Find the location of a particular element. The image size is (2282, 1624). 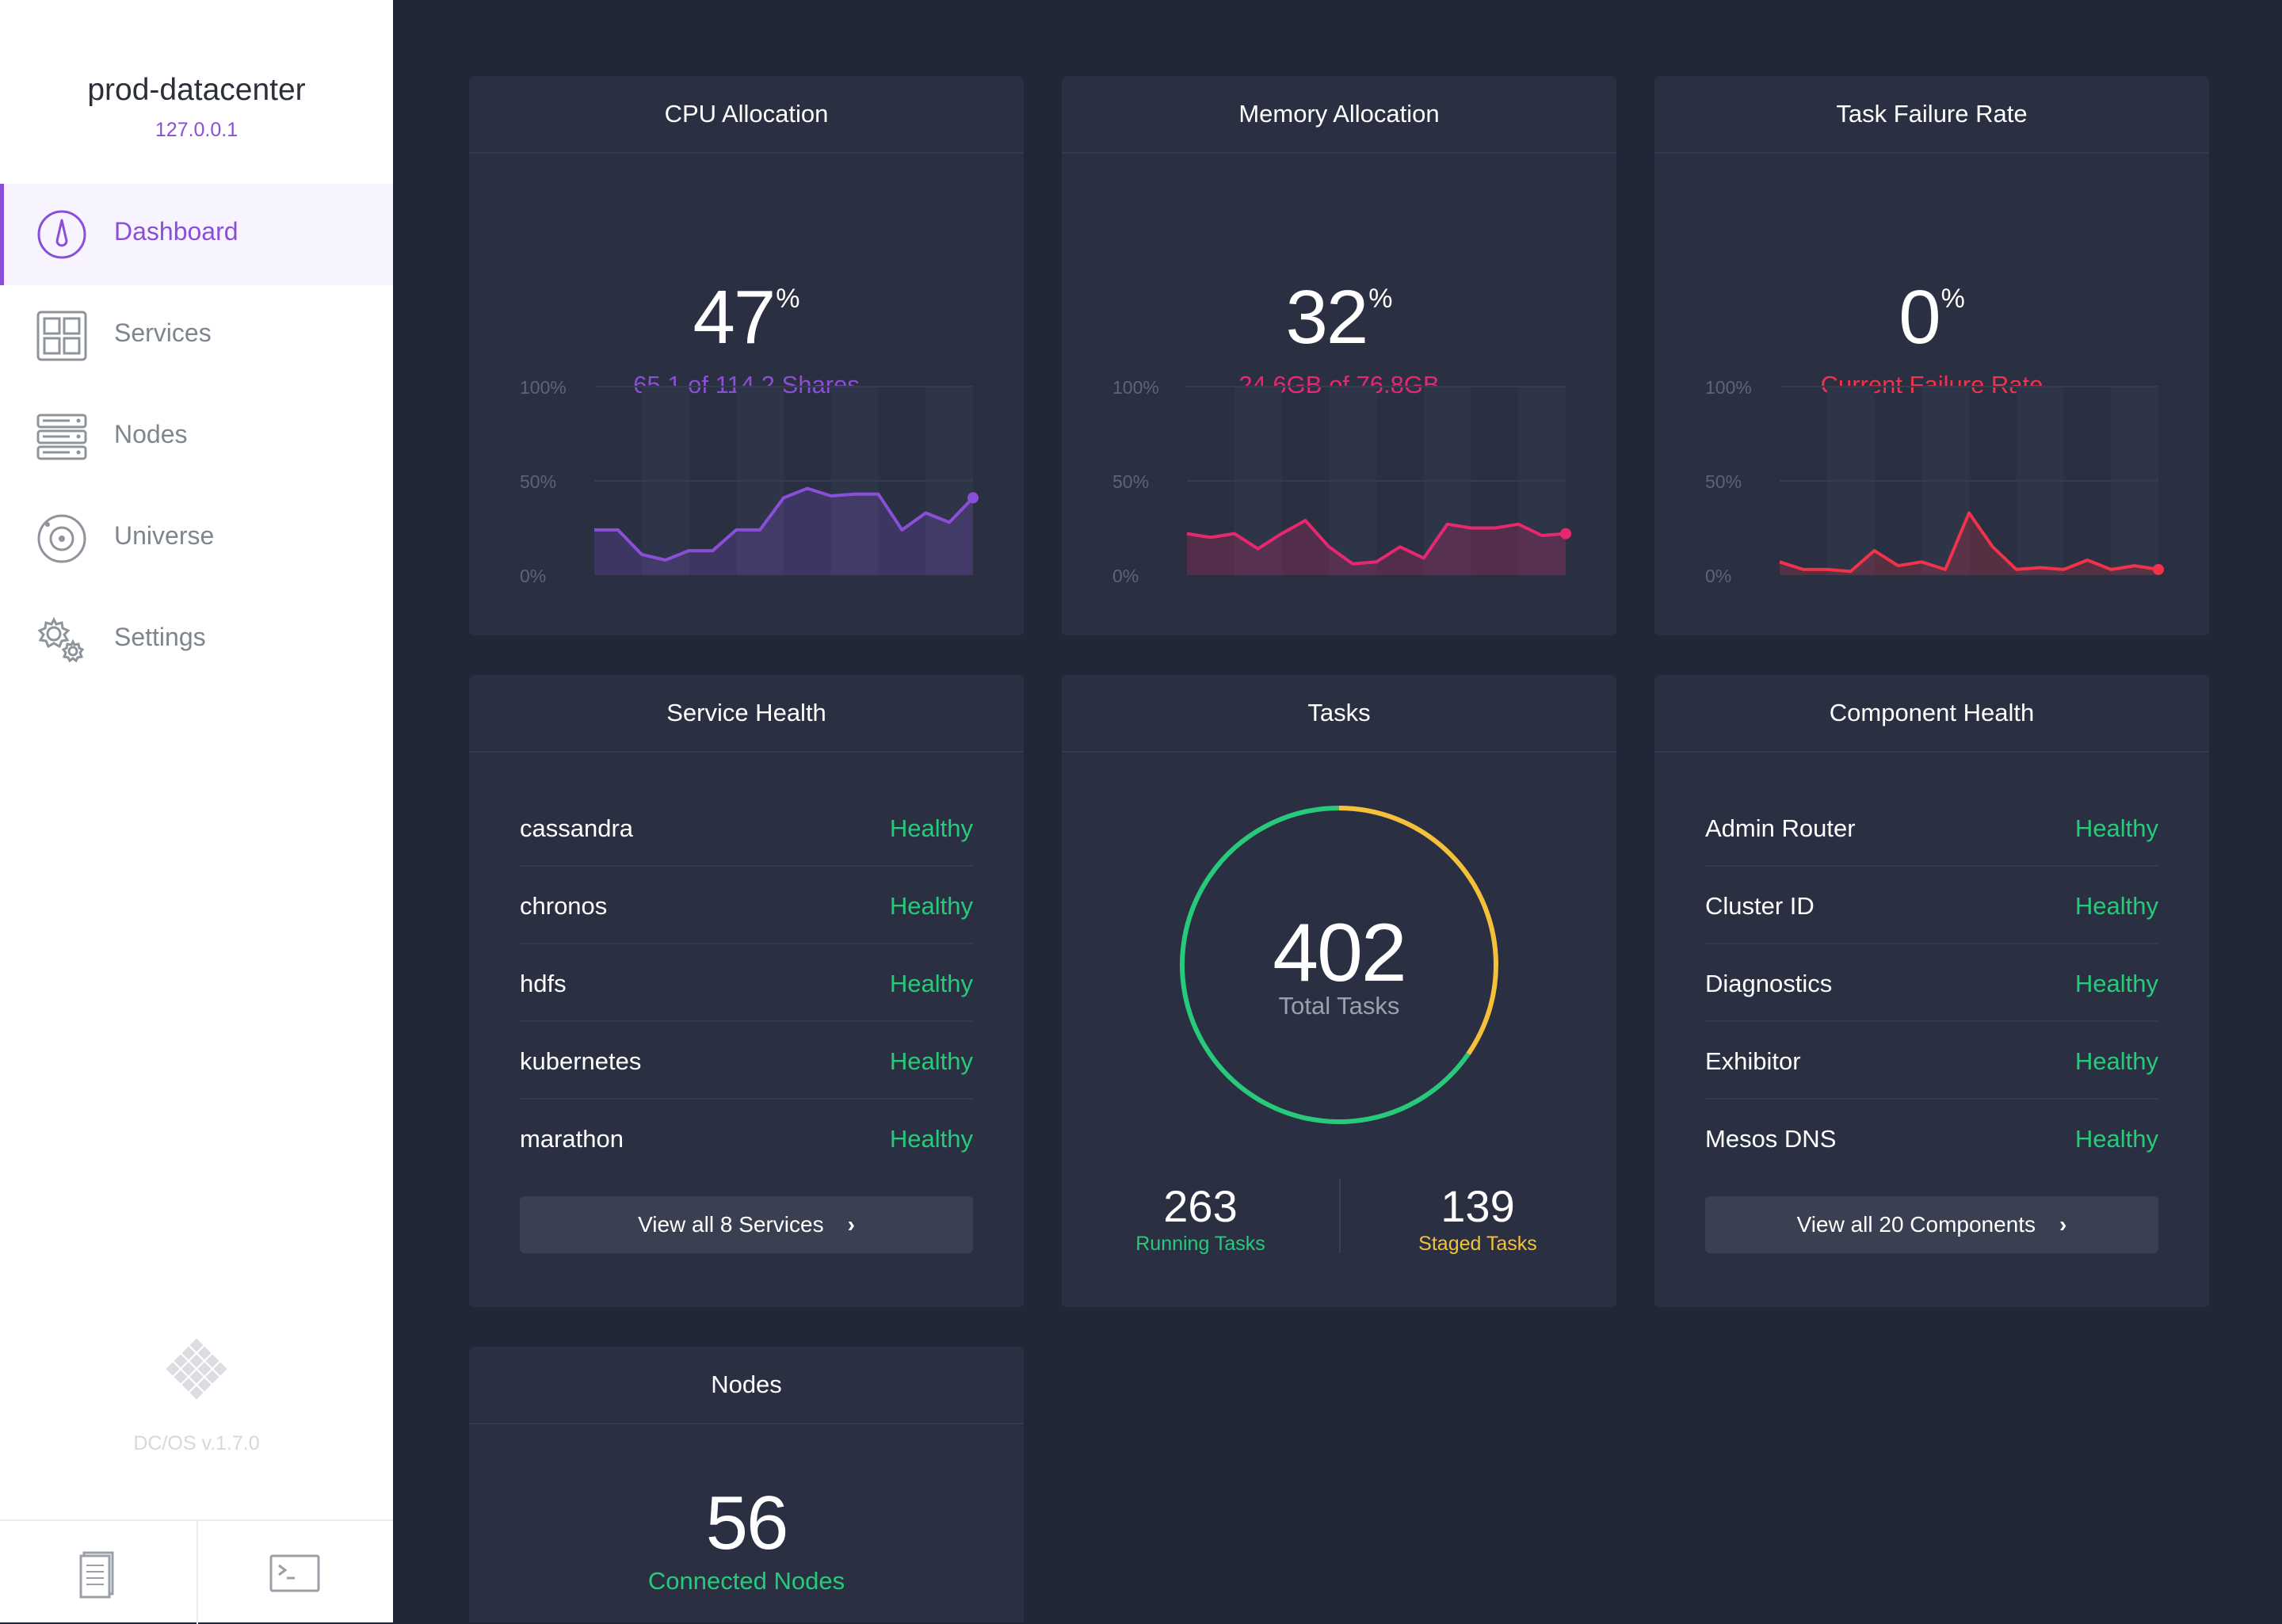

total-tasks-value: 402 is located at coordinates (1340, 953).